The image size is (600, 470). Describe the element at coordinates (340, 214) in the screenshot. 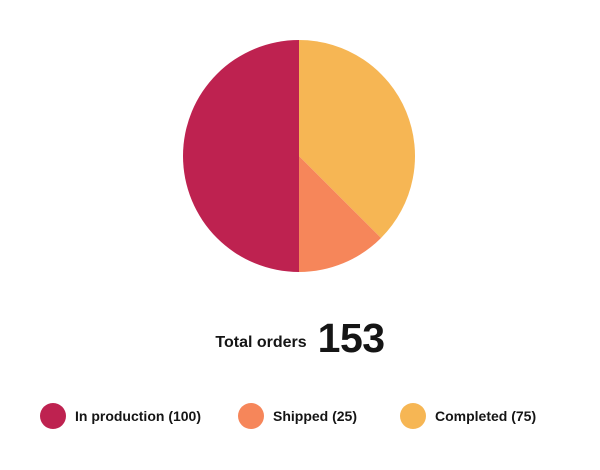

I see `slice-shipped` at that location.